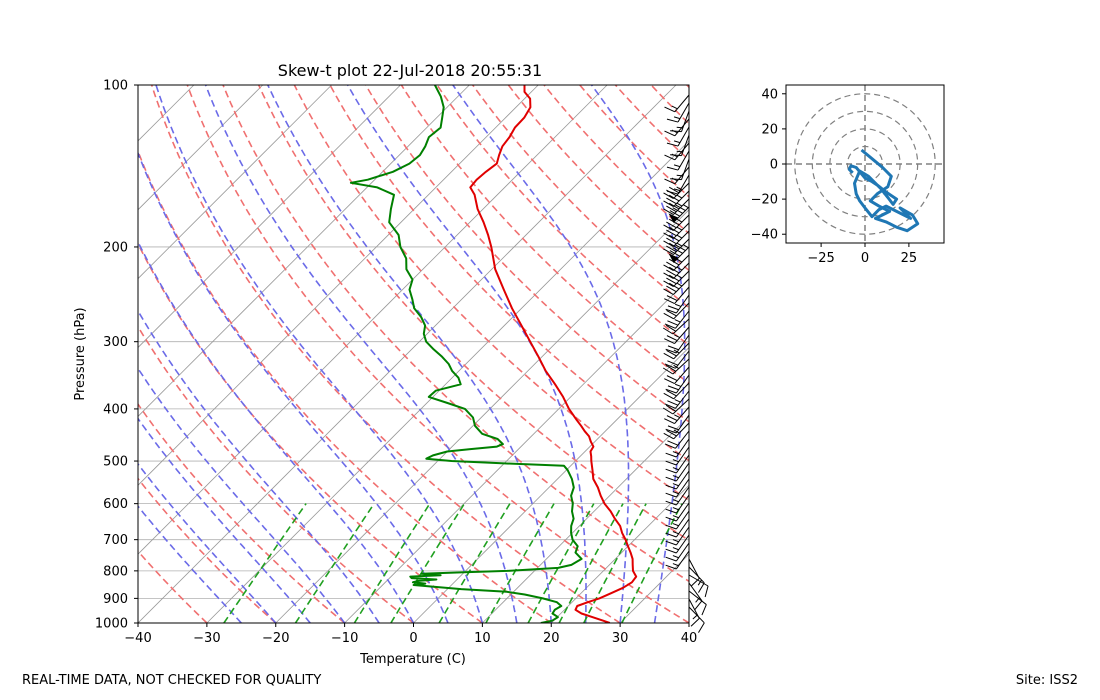  Describe the element at coordinates (1046, 680) in the screenshot. I see `site-label: Site: ISS2` at that location.